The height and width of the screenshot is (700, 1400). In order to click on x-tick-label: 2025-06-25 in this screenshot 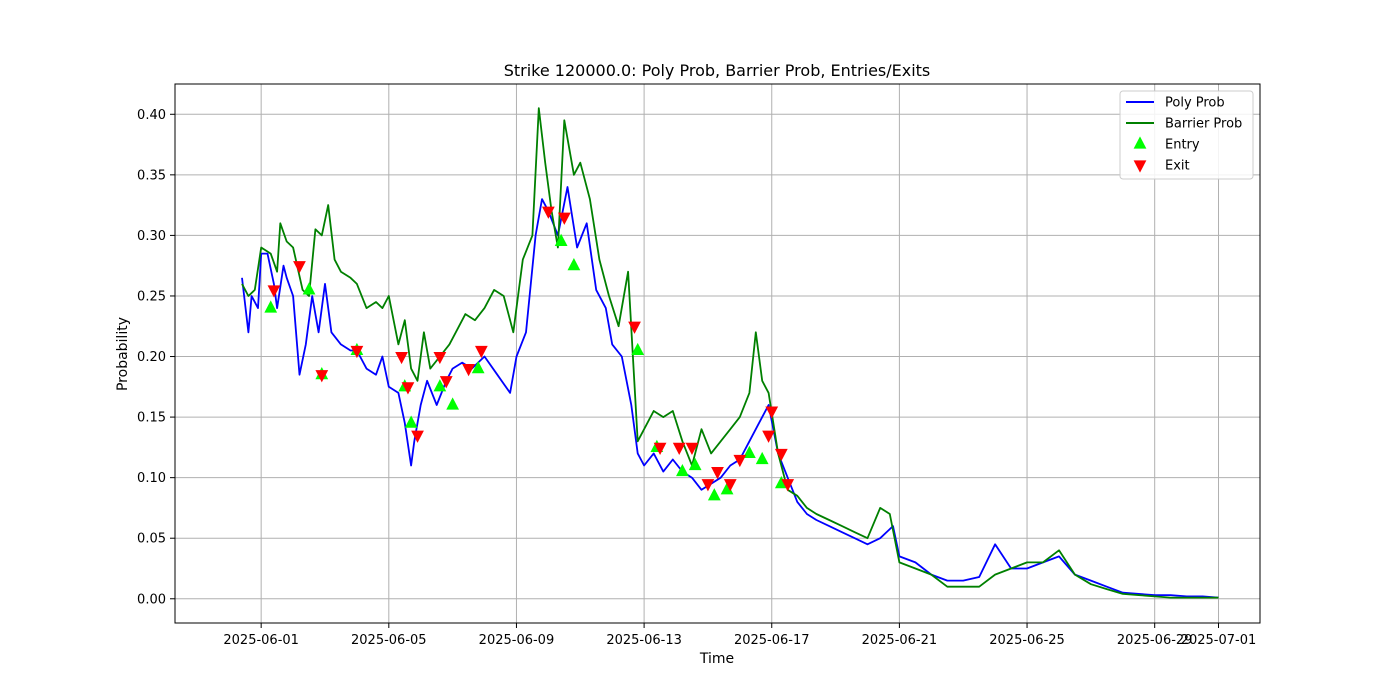, I will do `click(1027, 640)`.